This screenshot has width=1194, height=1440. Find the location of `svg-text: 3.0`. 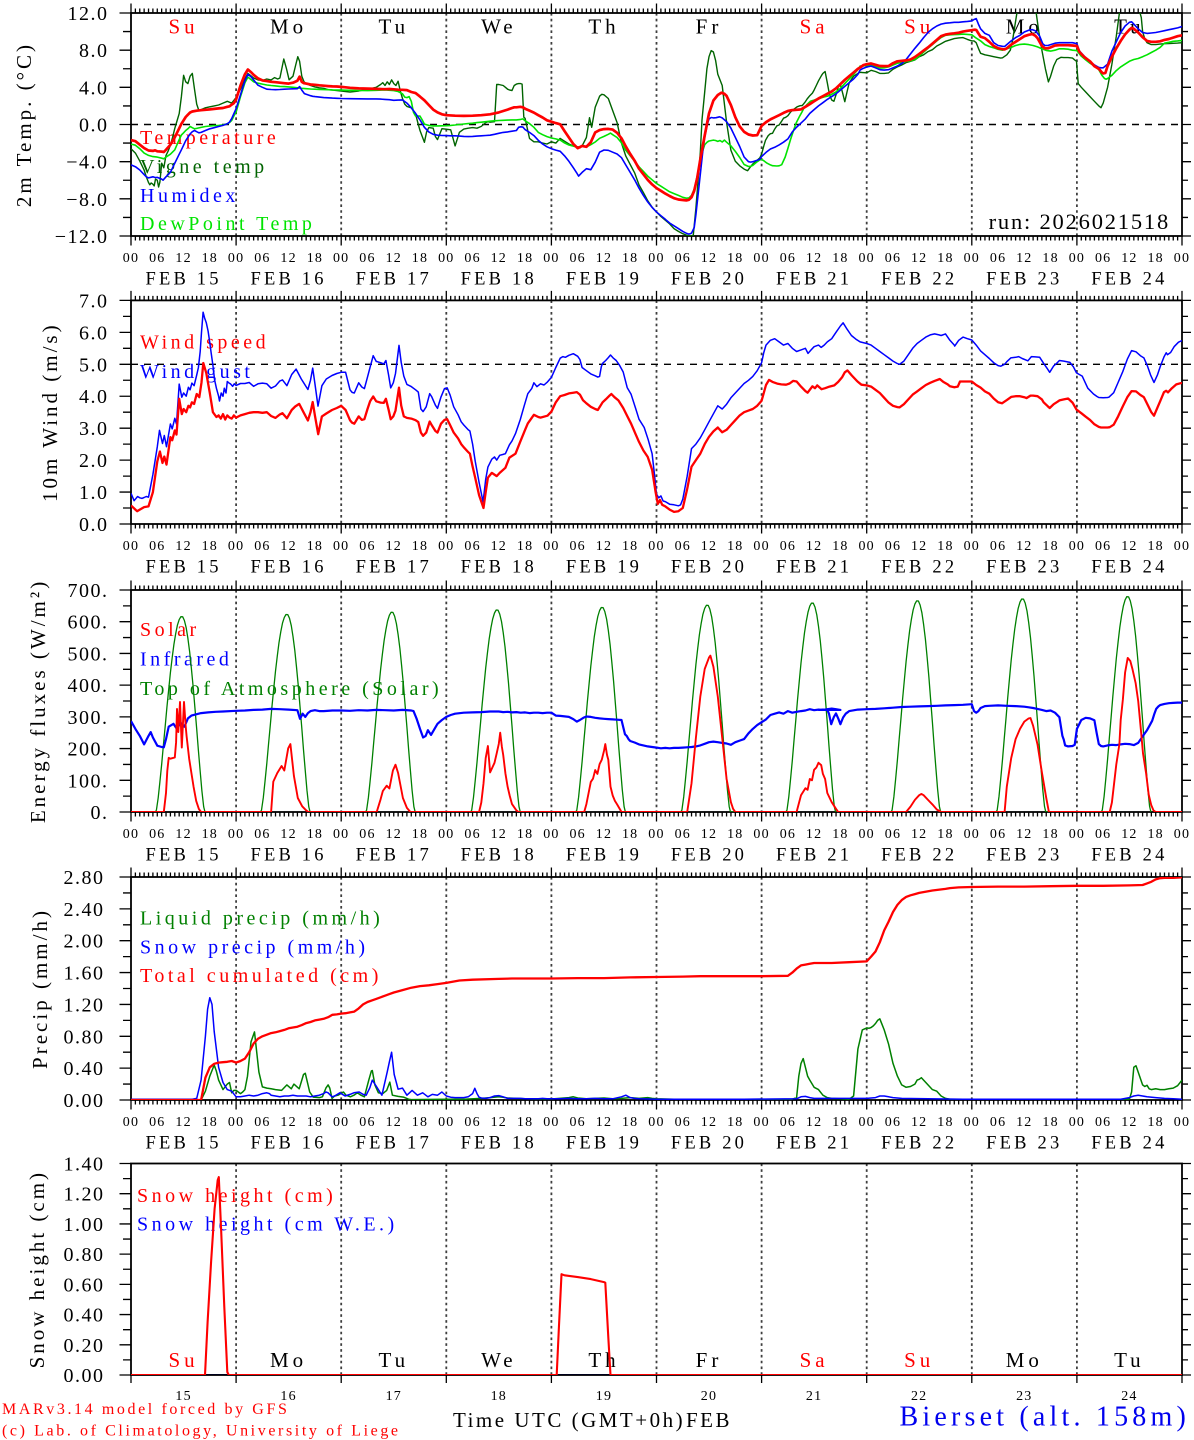

svg-text: 3.0 is located at coordinates (94, 429).